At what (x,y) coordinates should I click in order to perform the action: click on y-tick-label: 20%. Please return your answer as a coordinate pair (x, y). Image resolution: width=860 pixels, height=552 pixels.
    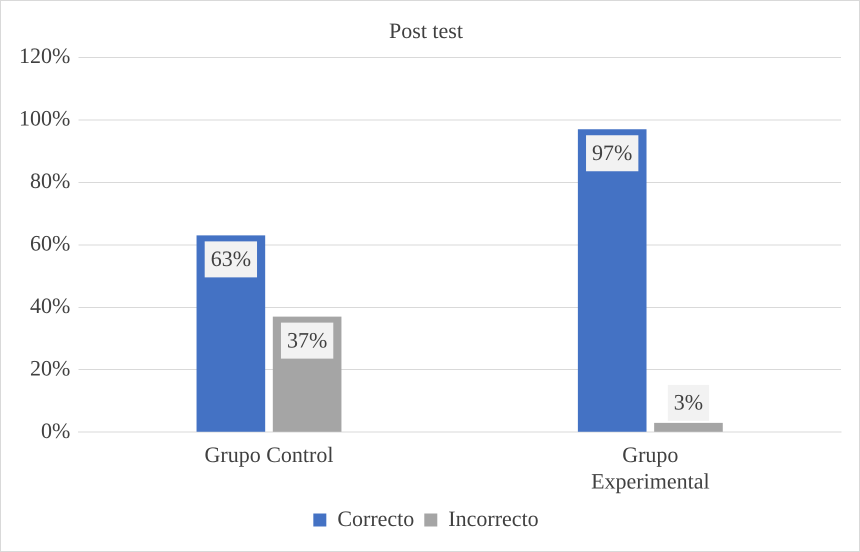
    Looking at the image, I should click on (50, 368).